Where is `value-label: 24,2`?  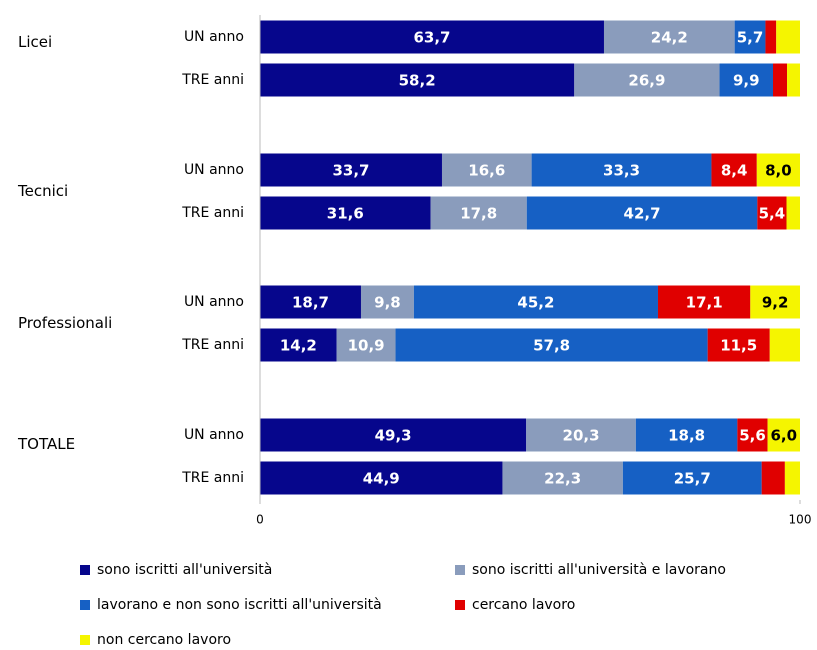
value-label: 24,2 is located at coordinates (669, 38).